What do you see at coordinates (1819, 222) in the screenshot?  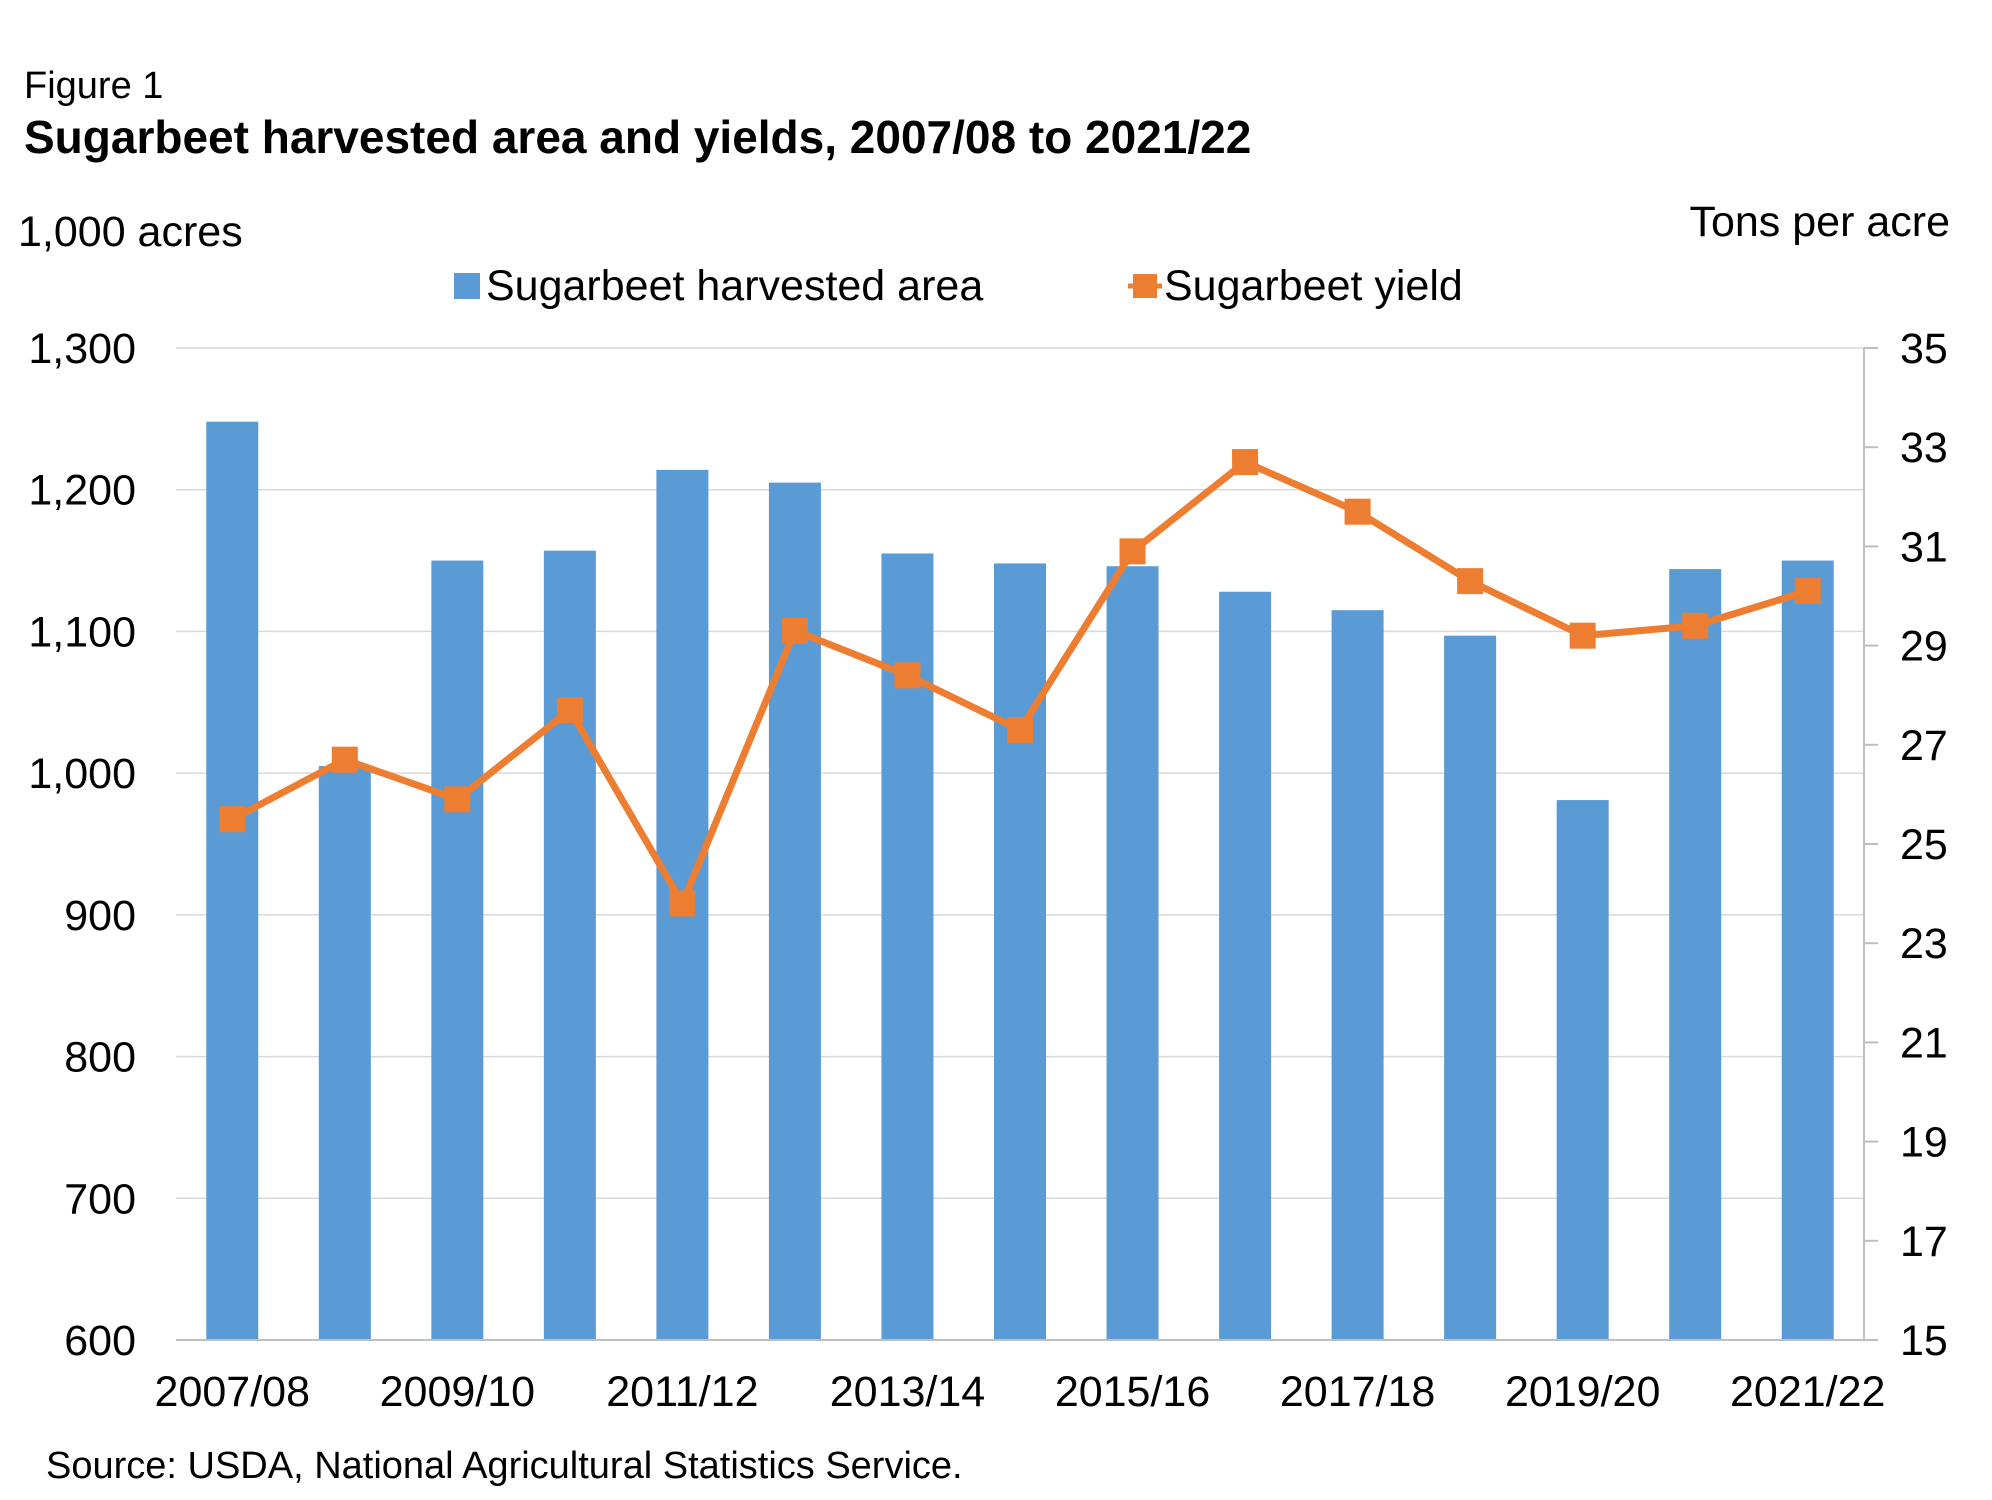 I see `right-axis-title: Tons per acre` at bounding box center [1819, 222].